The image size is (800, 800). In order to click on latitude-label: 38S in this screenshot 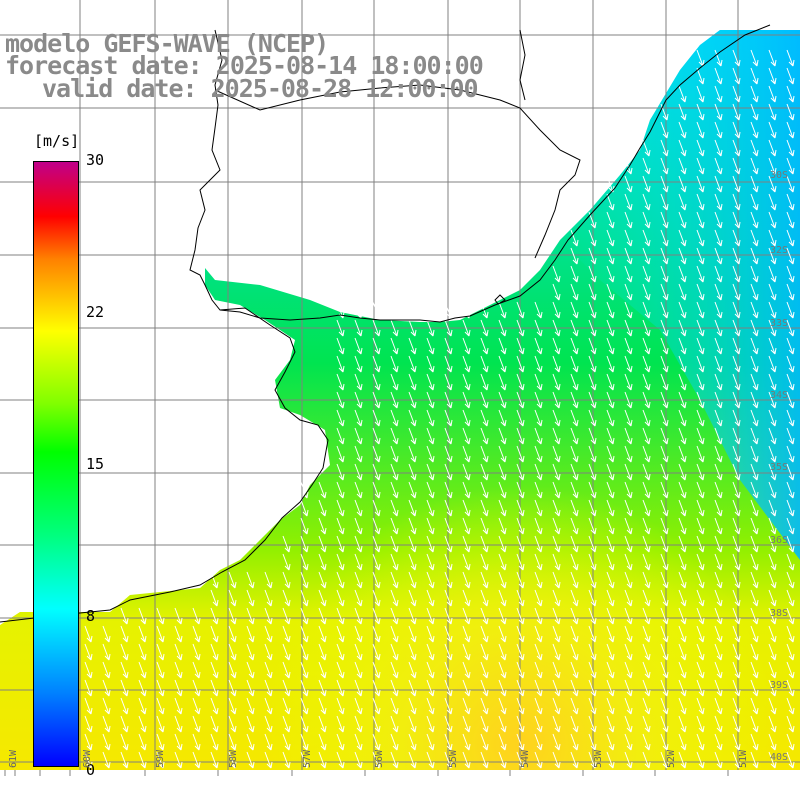, I will do `click(779, 613)`.